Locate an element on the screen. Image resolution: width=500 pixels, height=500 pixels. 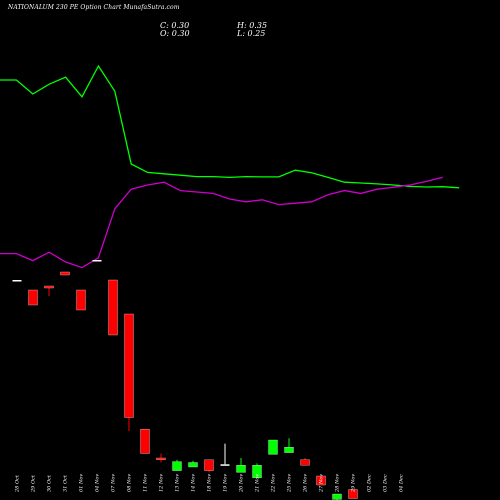
x-tick-label: 28 Nov is located at coordinates (338, 483).